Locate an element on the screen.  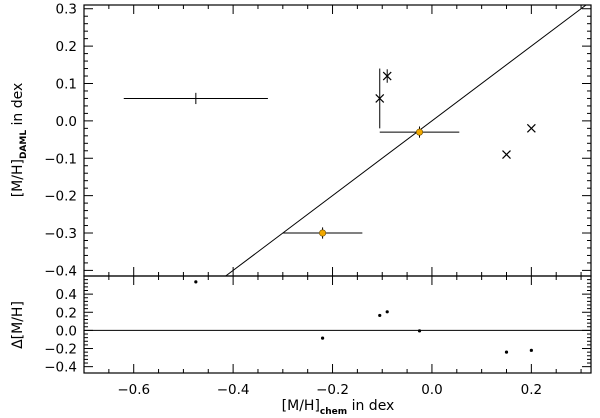
x-tick-label: −0.6 is located at coordinates (133, 390).